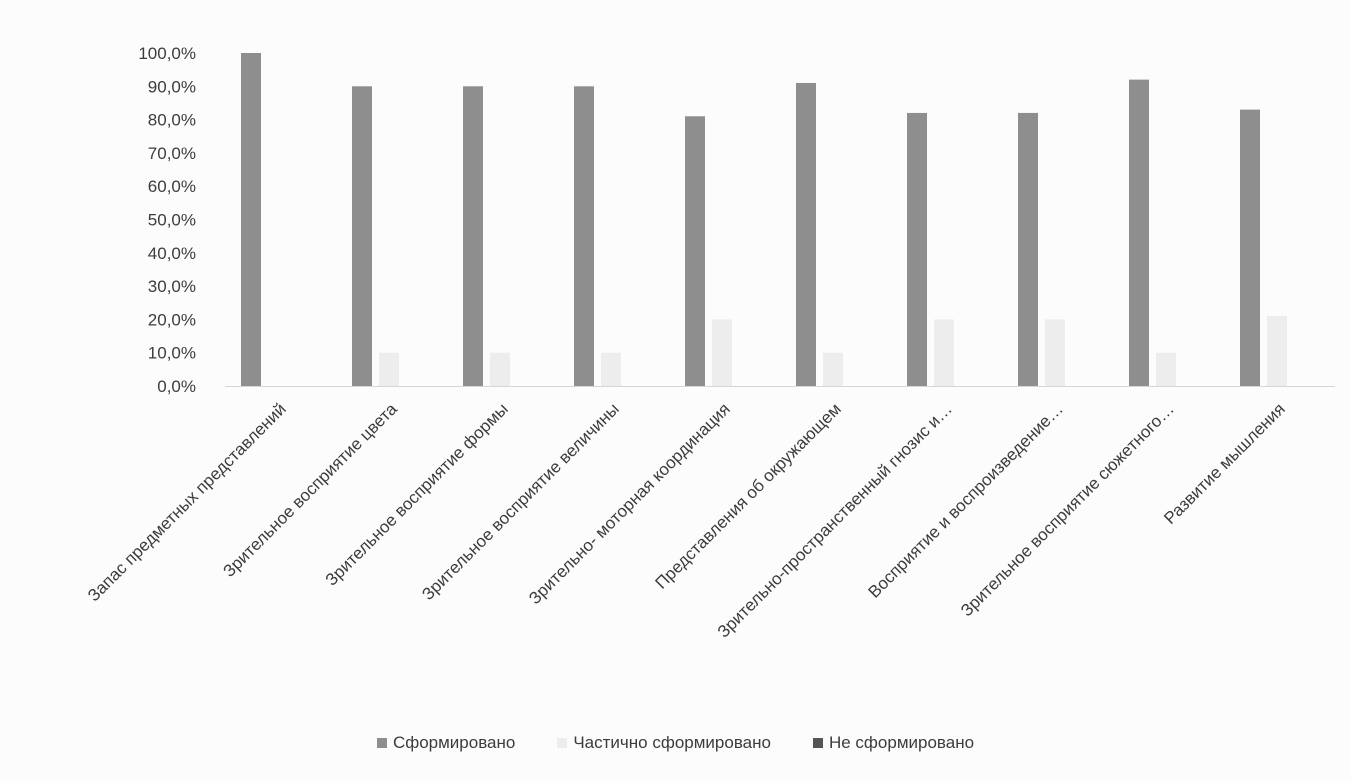 The height and width of the screenshot is (781, 1351). I want to click on x-category-label: Запас предметных представлений, so click(187, 502).